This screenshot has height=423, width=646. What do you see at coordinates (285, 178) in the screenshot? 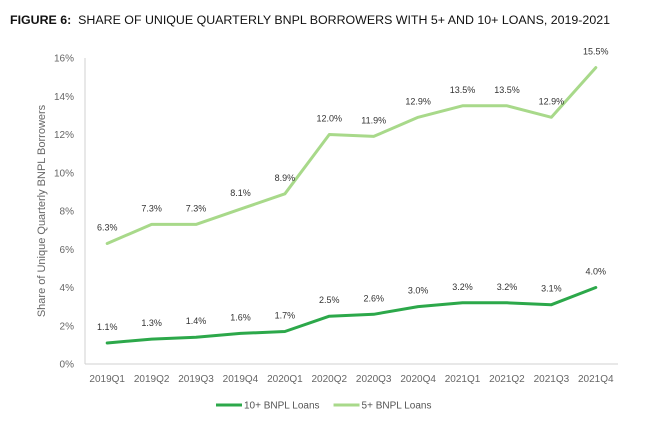
I see `data-label: 8.9%` at bounding box center [285, 178].